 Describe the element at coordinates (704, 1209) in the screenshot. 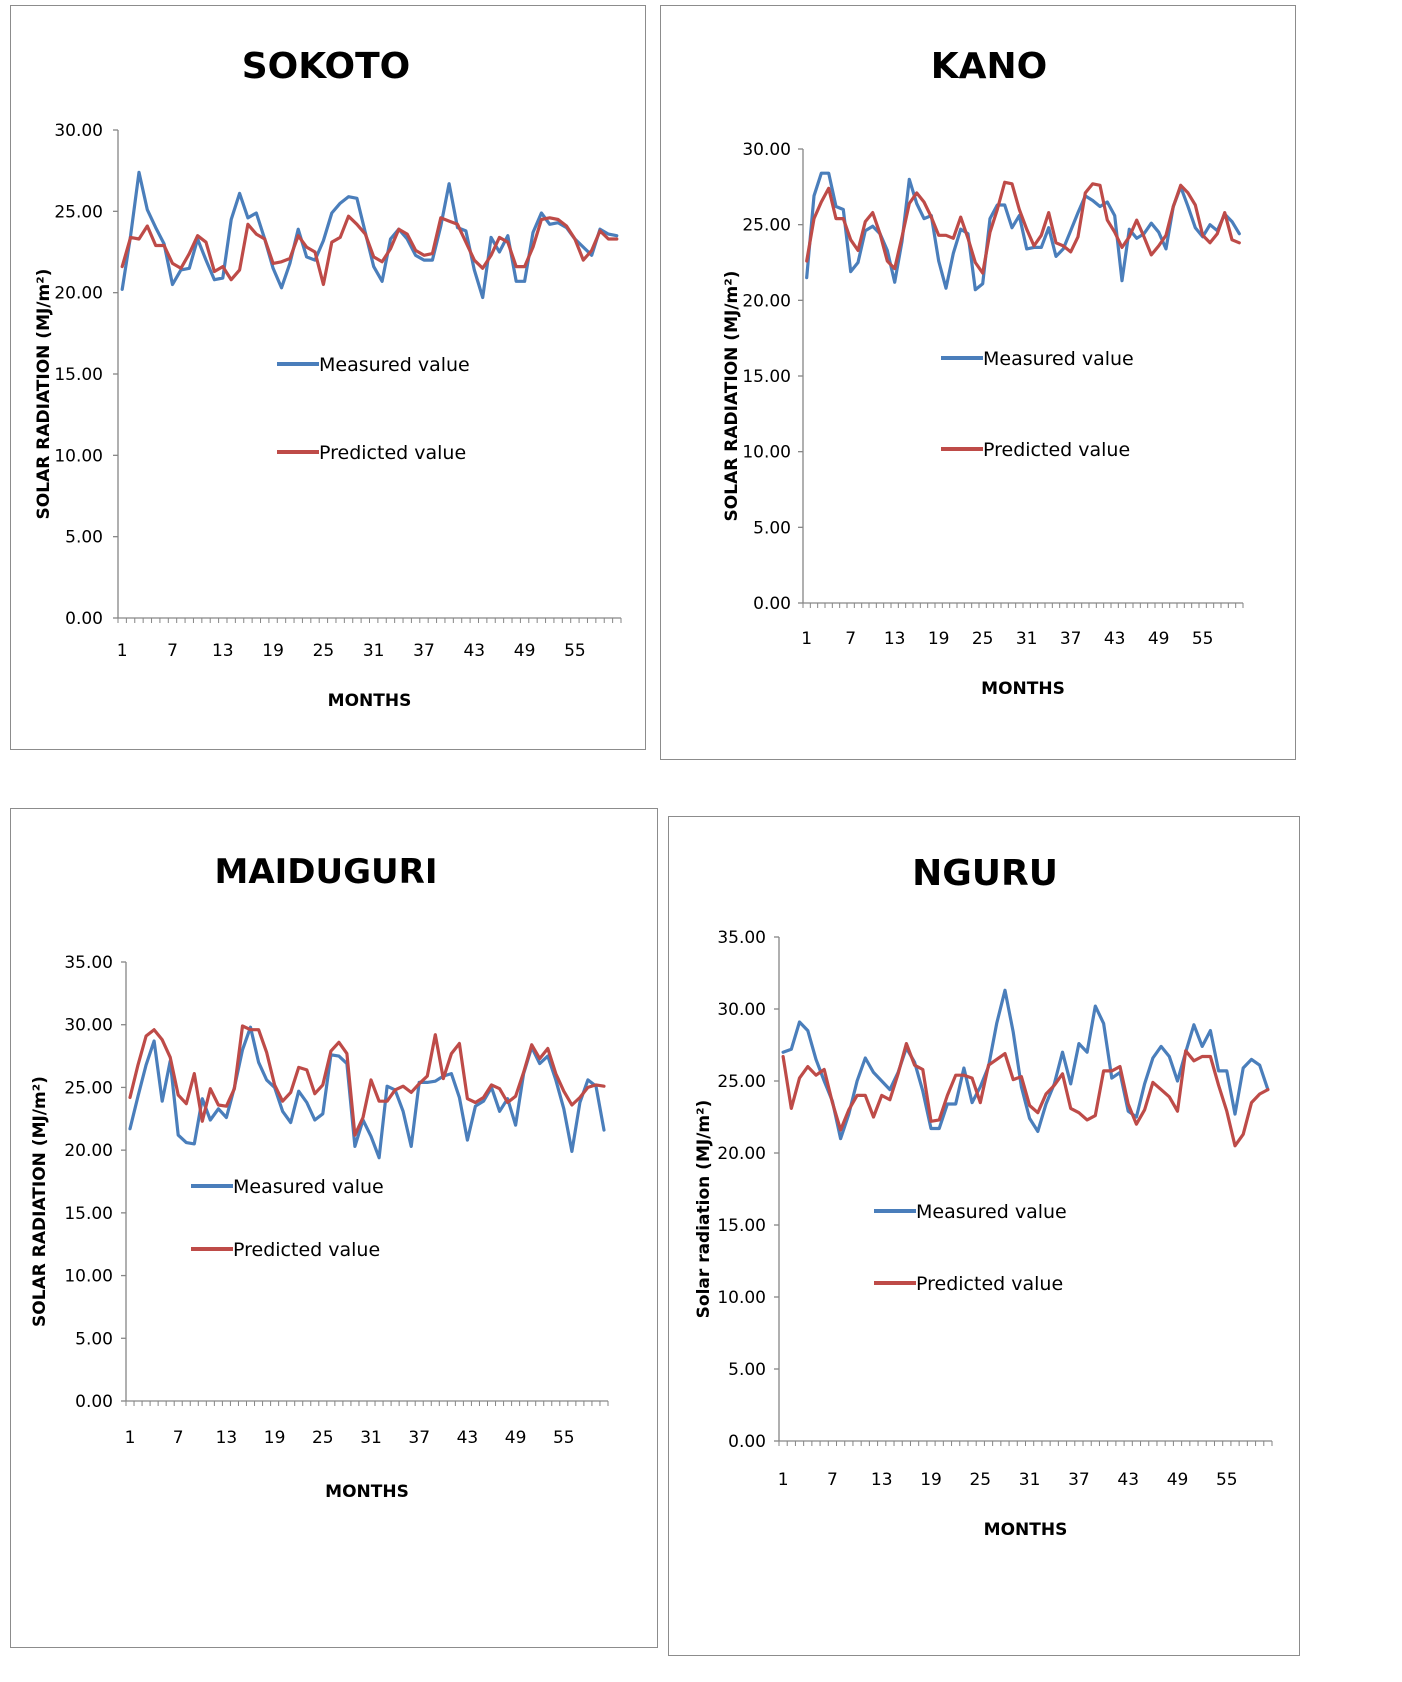

I see `y-axis-title: Solar radiation (MJ/m²)` at that location.